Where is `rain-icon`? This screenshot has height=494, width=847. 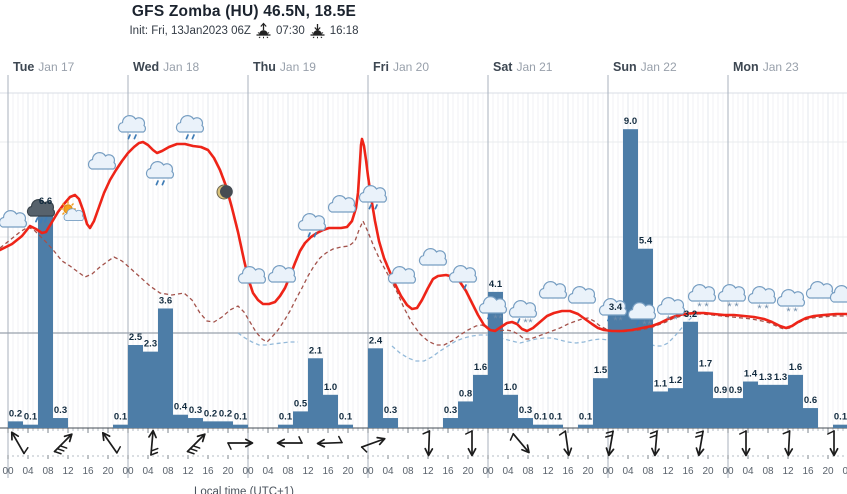 rain-icon is located at coordinates (312, 225).